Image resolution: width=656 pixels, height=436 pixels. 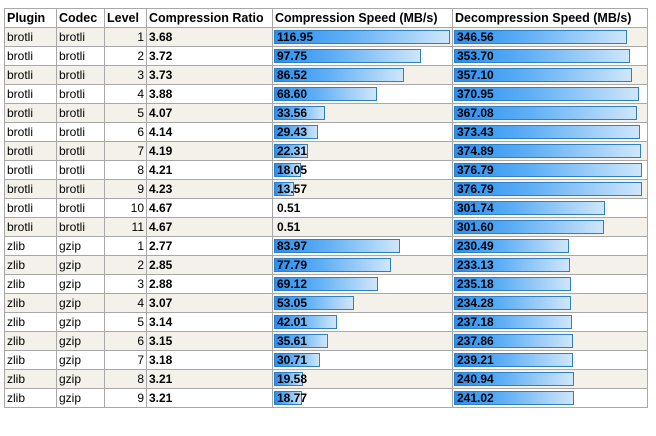 I want to click on table-row: brotli brotli 2 3.72 97.75 353.70, so click(x=326, y=56).